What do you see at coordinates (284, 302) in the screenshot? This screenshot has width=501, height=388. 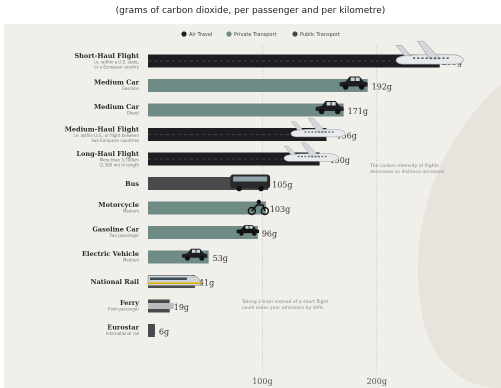 I see `annotation-train: Taking a train instead of a short flight` at bounding box center [284, 302].